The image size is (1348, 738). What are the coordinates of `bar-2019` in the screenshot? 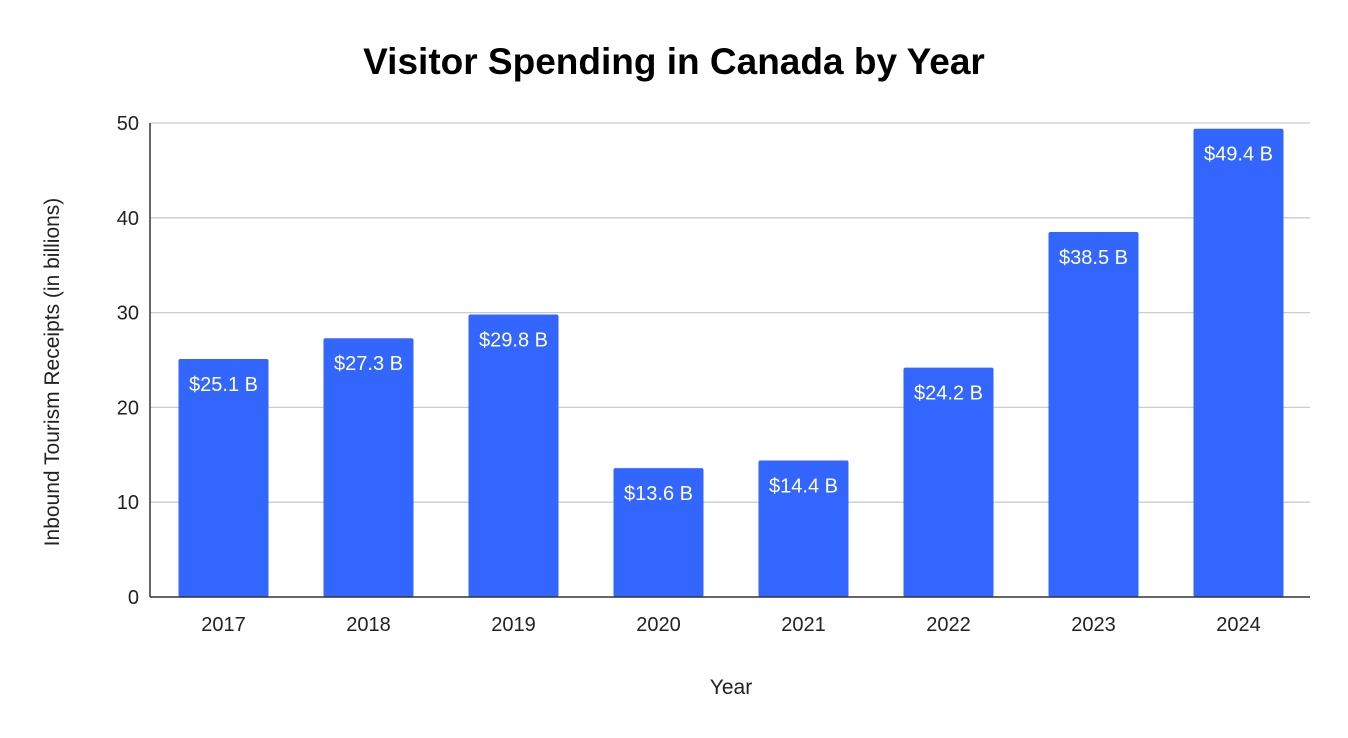 It's located at (513, 455).